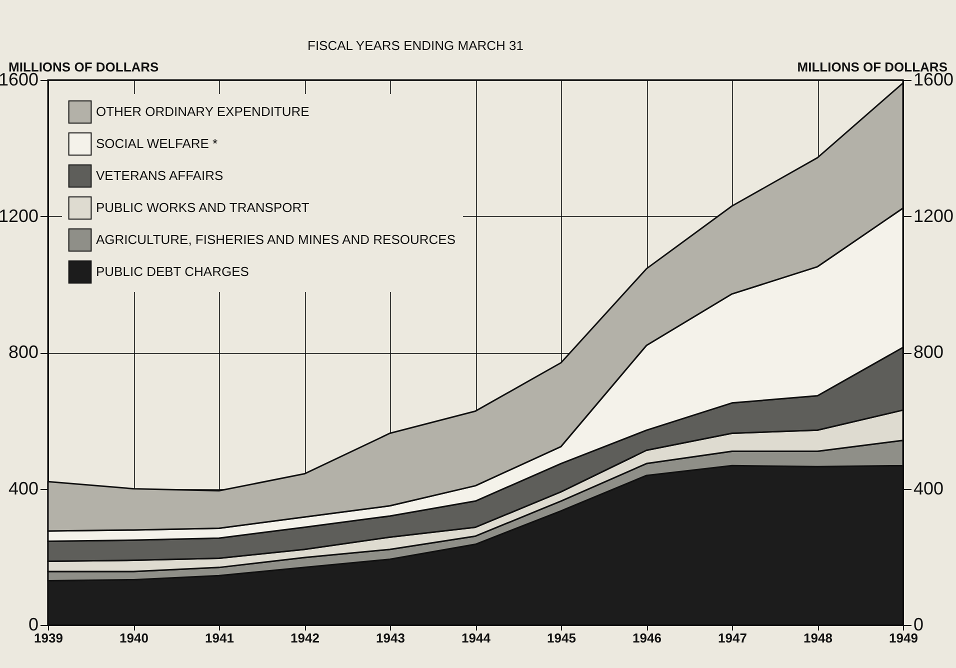 This screenshot has width=956, height=668. Describe the element at coordinates (23, 488) in the screenshot. I see `y-tick-label: 400` at that location.